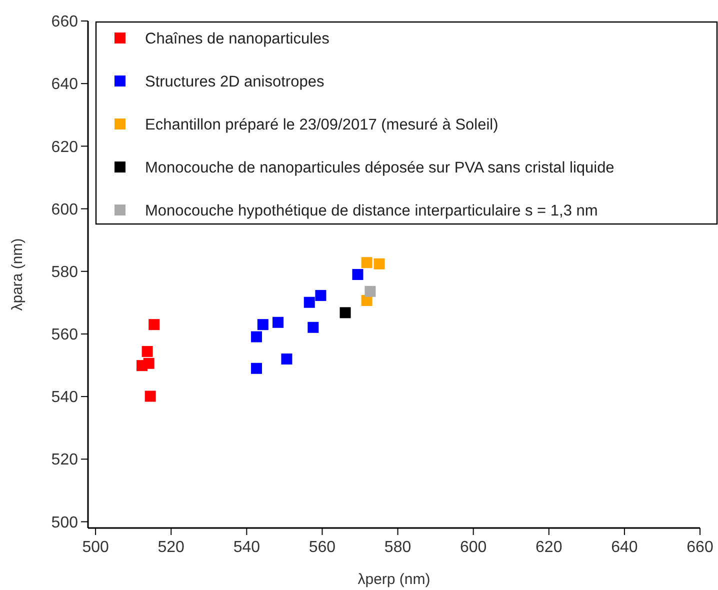 Image resolution: width=718 pixels, height=590 pixels. Describe the element at coordinates (64, 335) in the screenshot. I see `y-tick-label: 560` at that location.